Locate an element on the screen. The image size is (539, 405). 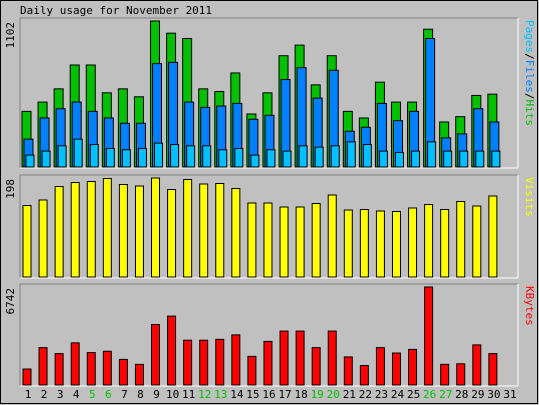
x-tick-label-day-20: 20 is located at coordinates (333, 394).